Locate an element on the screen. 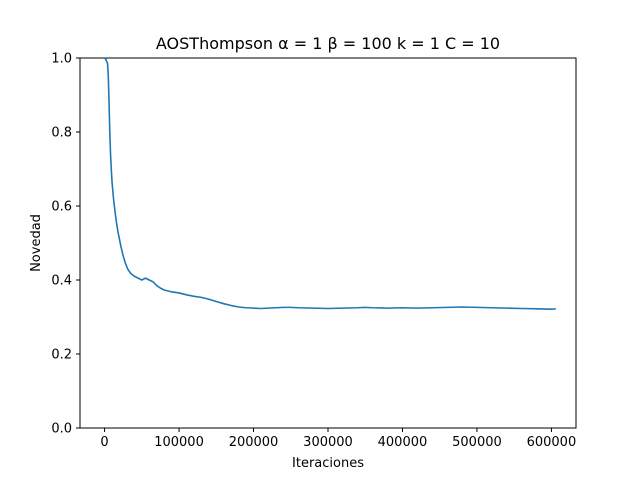 Image resolution: width=640 pixels, height=480 pixels. x-tick-label: 600000 is located at coordinates (552, 442).